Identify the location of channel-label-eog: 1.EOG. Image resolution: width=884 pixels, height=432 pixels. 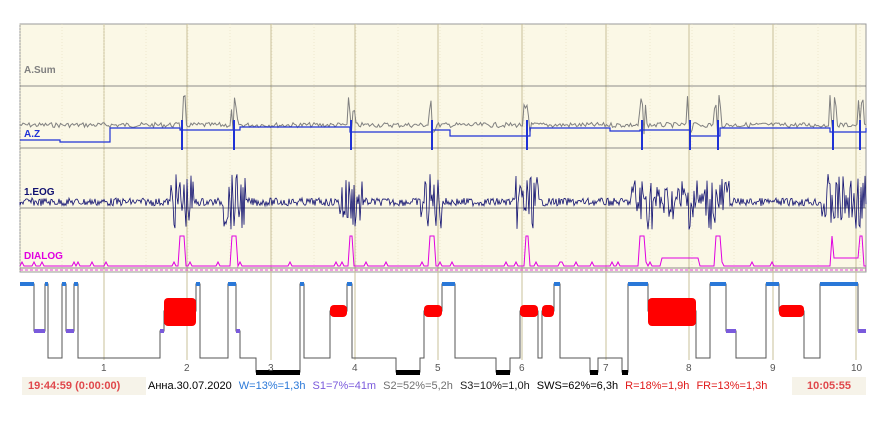
(39, 192).